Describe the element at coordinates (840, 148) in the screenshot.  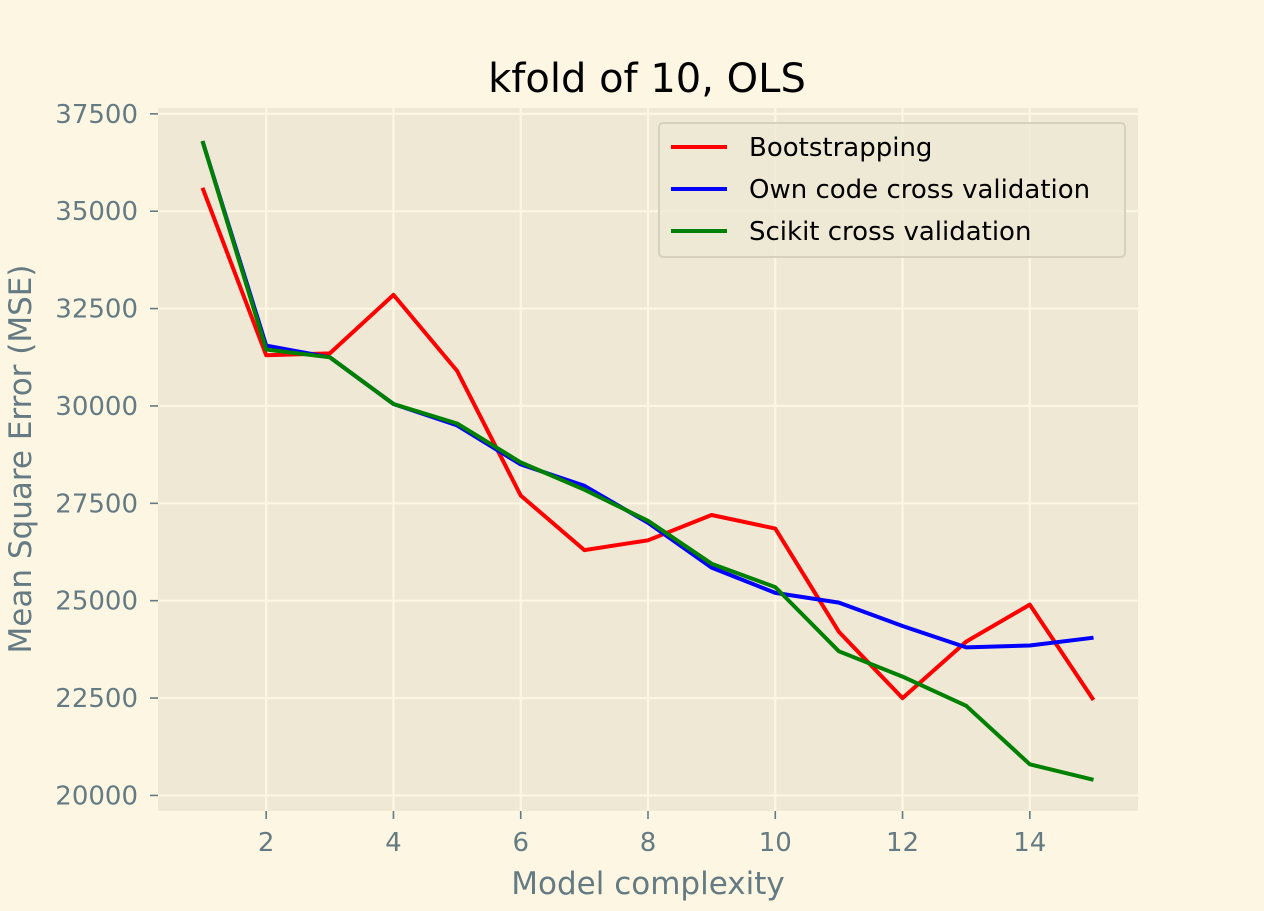
I see `legend-label-1: Bootstrapping` at that location.